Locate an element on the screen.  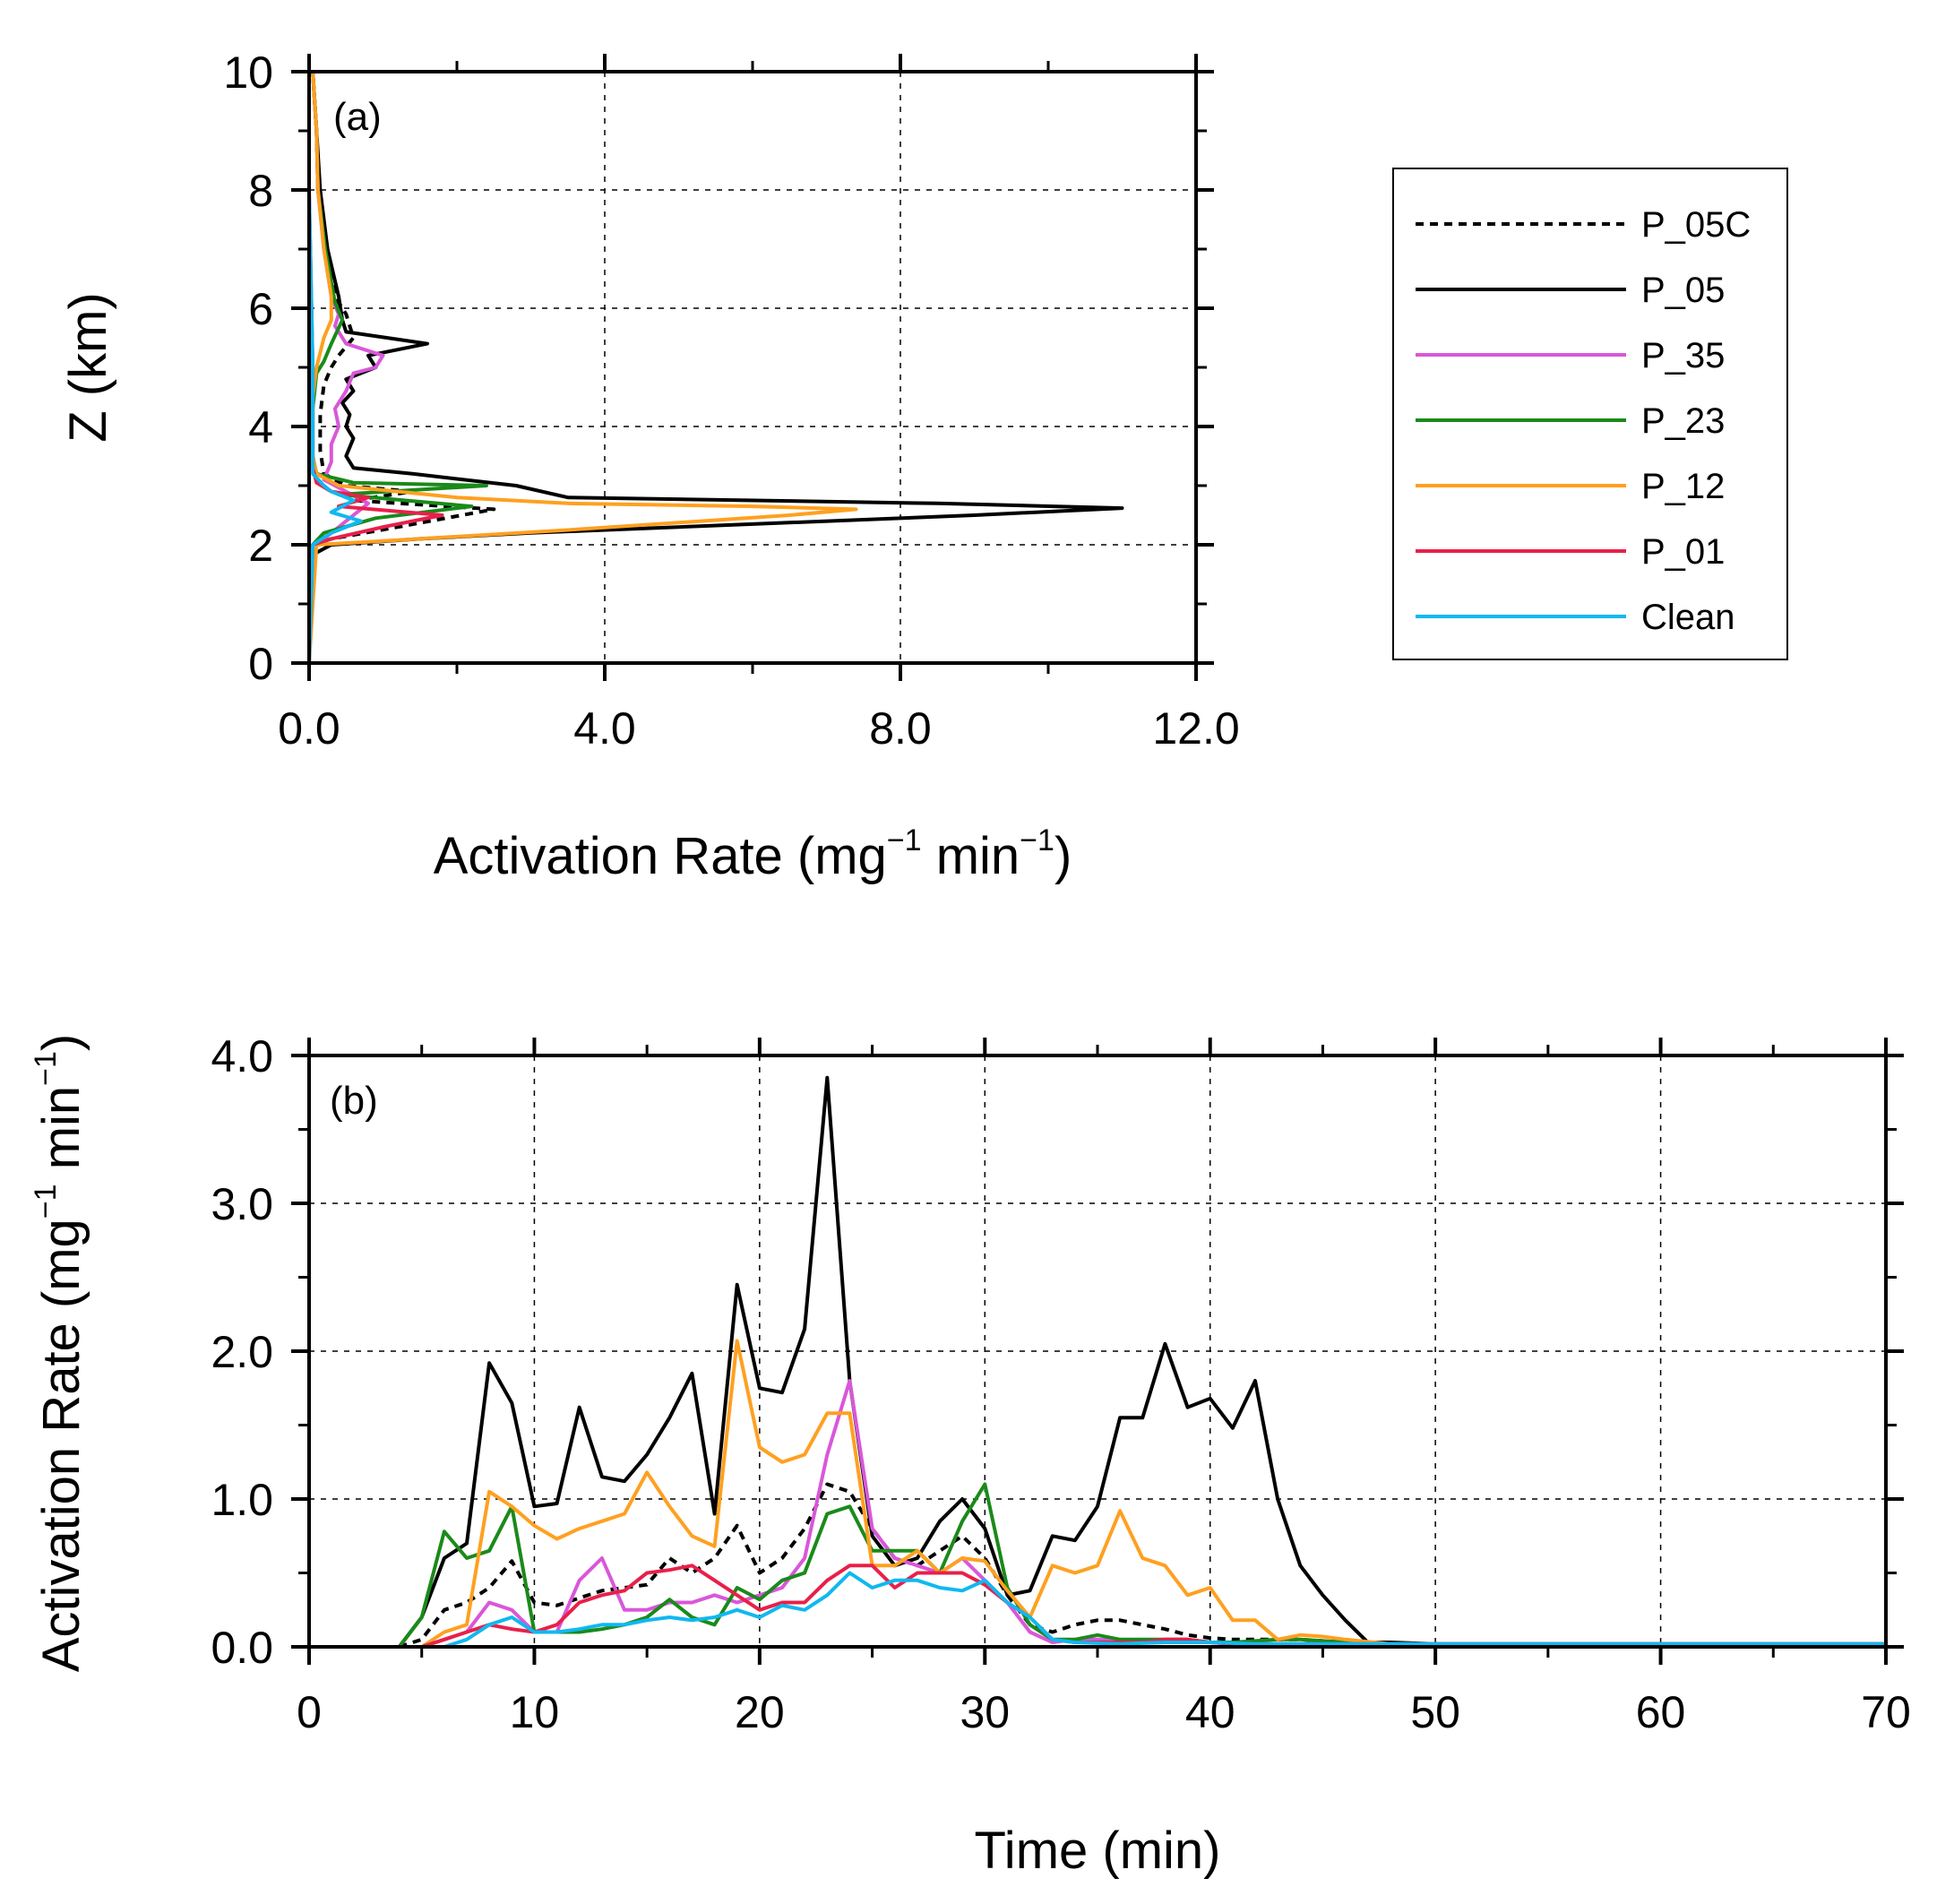
panel-b-xtick-label: 20 is located at coordinates (760, 1712).